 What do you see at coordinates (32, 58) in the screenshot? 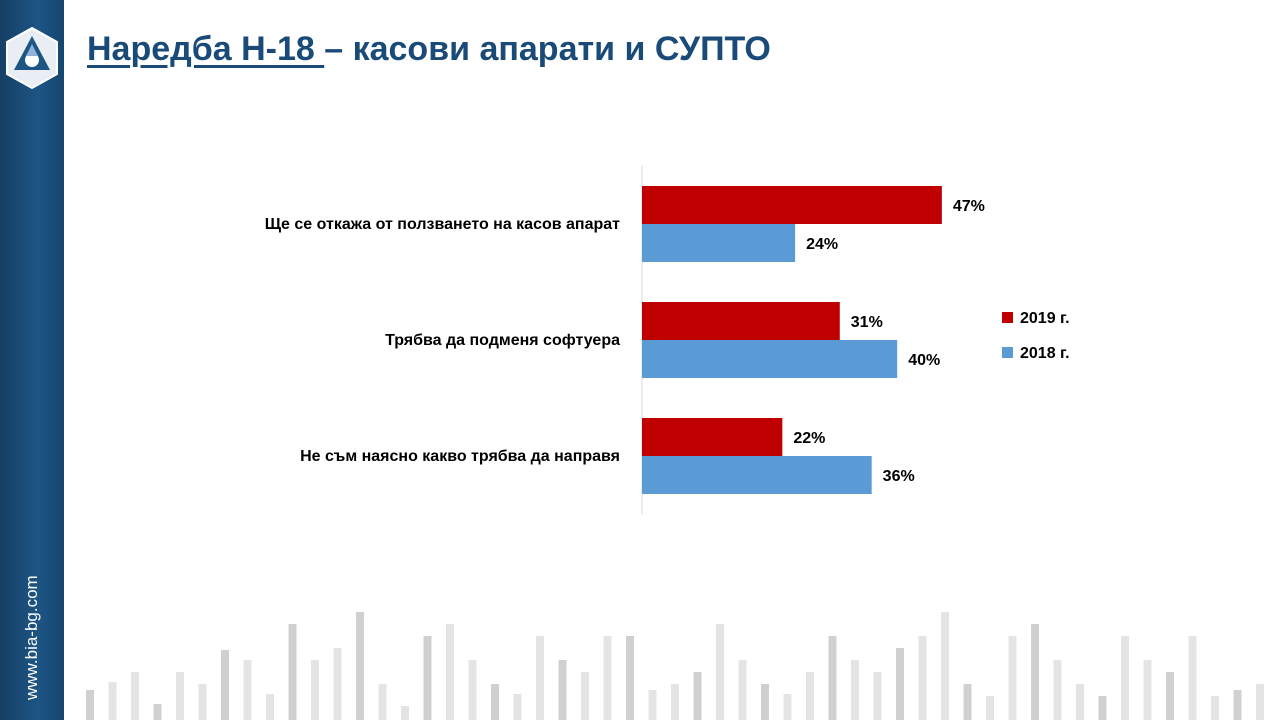
I see `bia-logo-icon` at bounding box center [32, 58].